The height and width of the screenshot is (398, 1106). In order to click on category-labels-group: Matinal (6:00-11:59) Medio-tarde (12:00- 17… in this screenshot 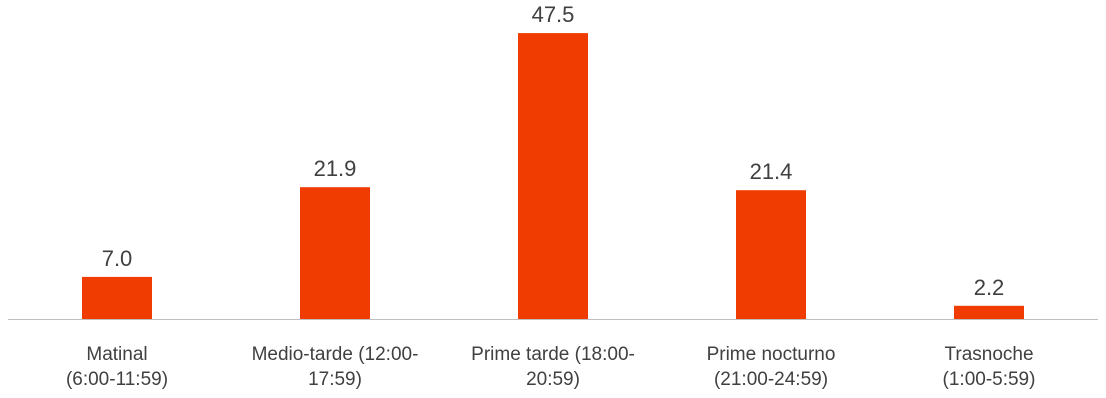, I will do `click(551, 367)`.